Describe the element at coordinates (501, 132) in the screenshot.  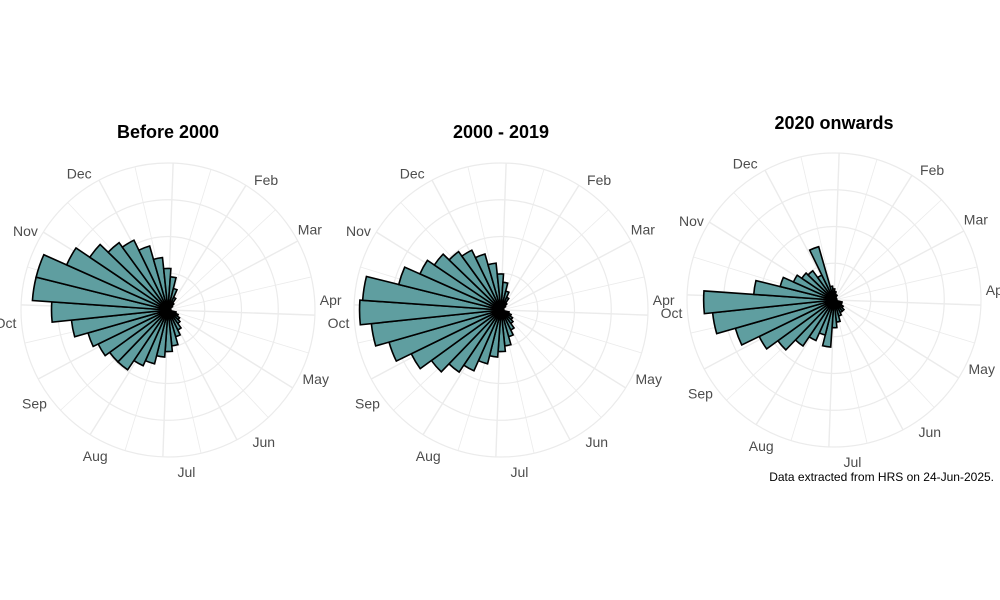
I see `chart-title: 2000 - 2019` at that location.